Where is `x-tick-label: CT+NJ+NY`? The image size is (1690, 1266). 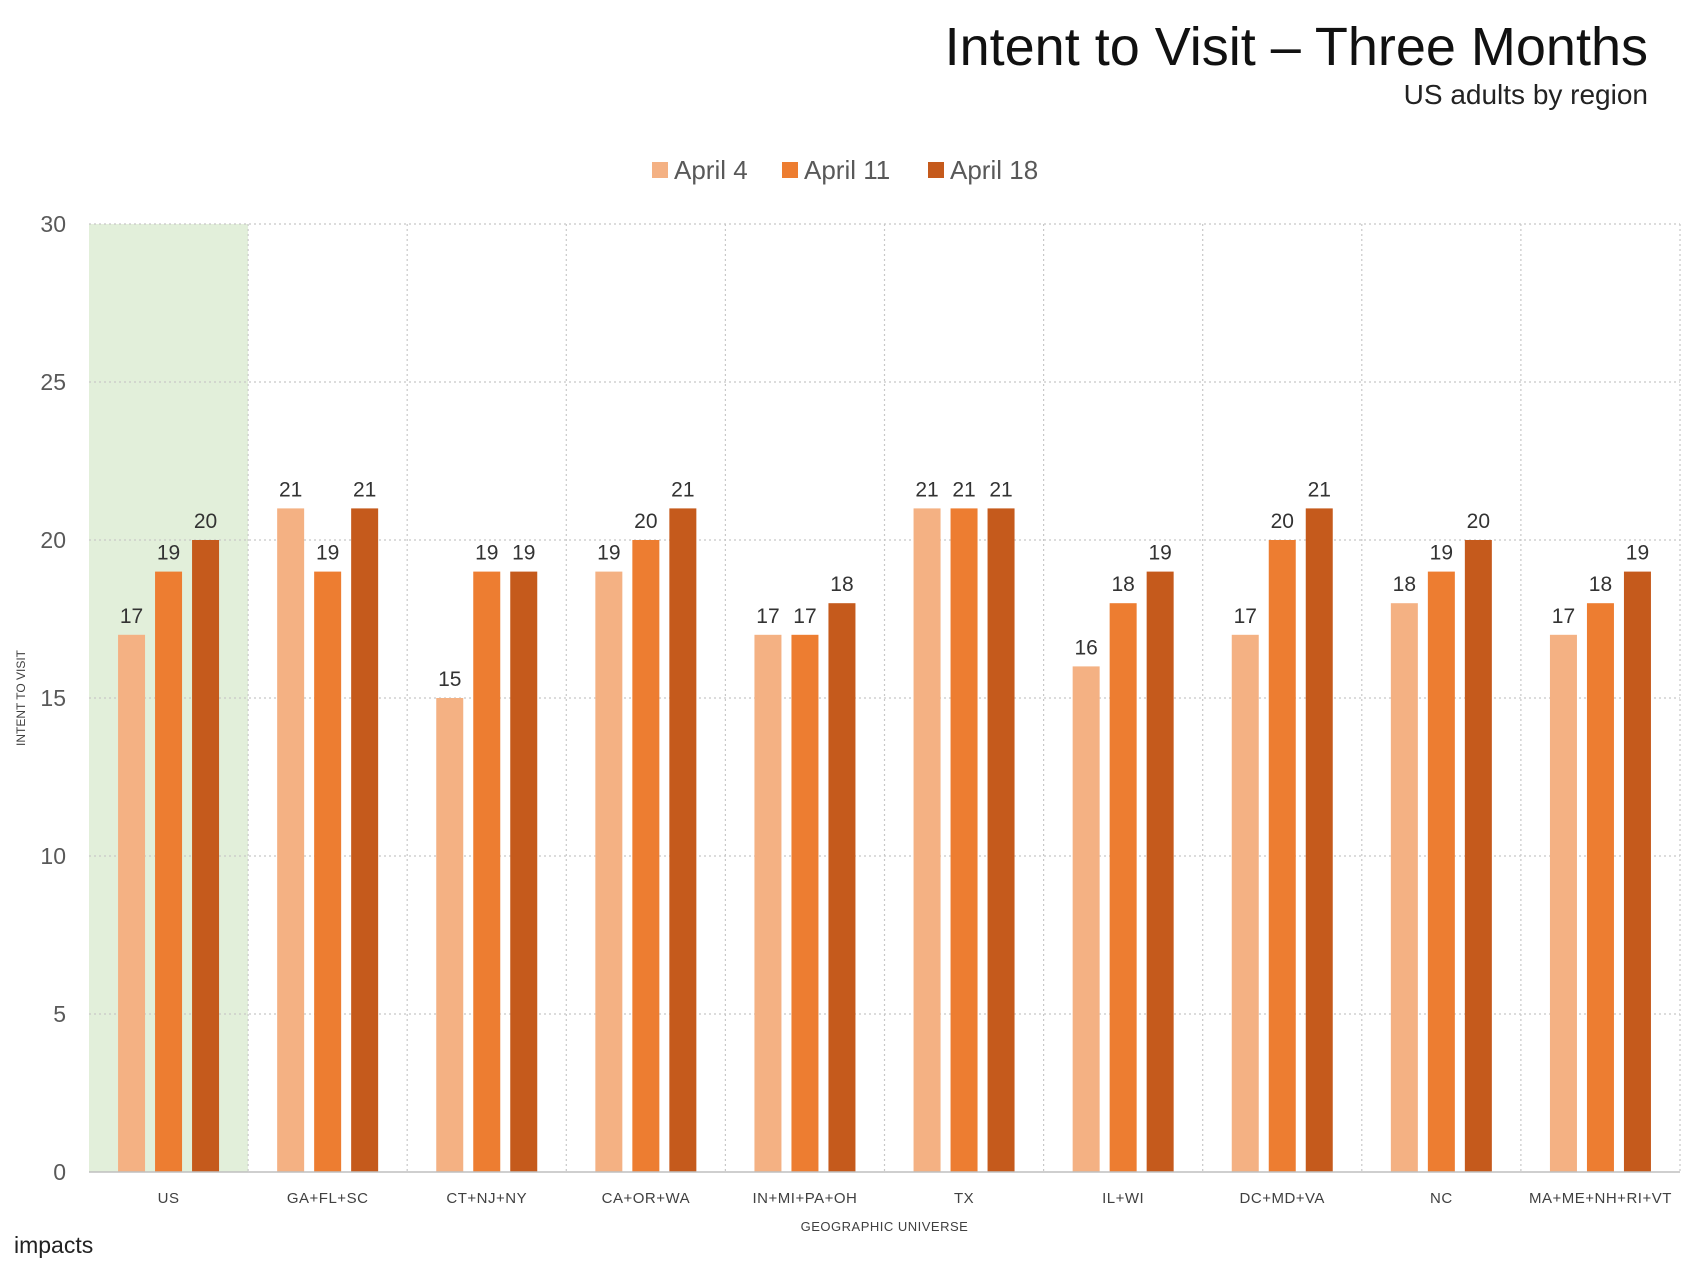 x-tick-label: CT+NJ+NY is located at coordinates (486, 1198).